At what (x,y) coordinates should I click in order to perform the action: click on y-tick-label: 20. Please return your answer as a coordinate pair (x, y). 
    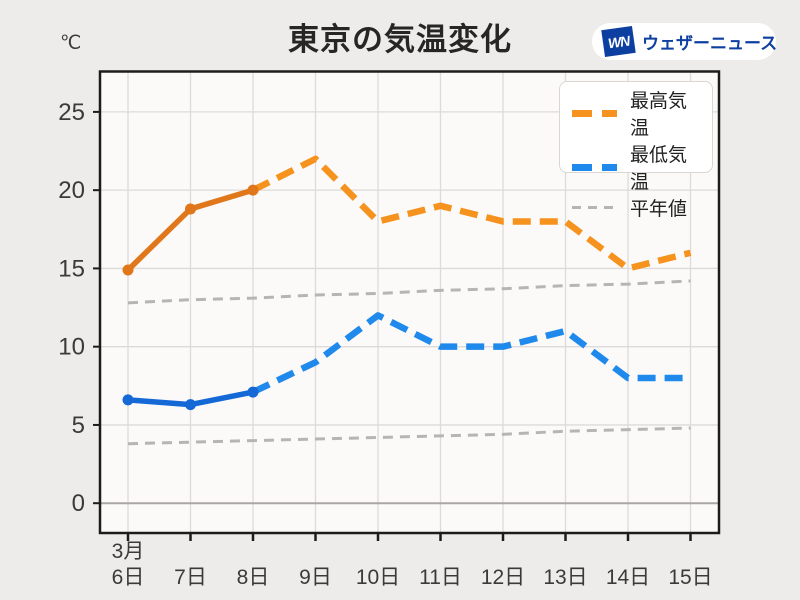
    Looking at the image, I should click on (71, 190).